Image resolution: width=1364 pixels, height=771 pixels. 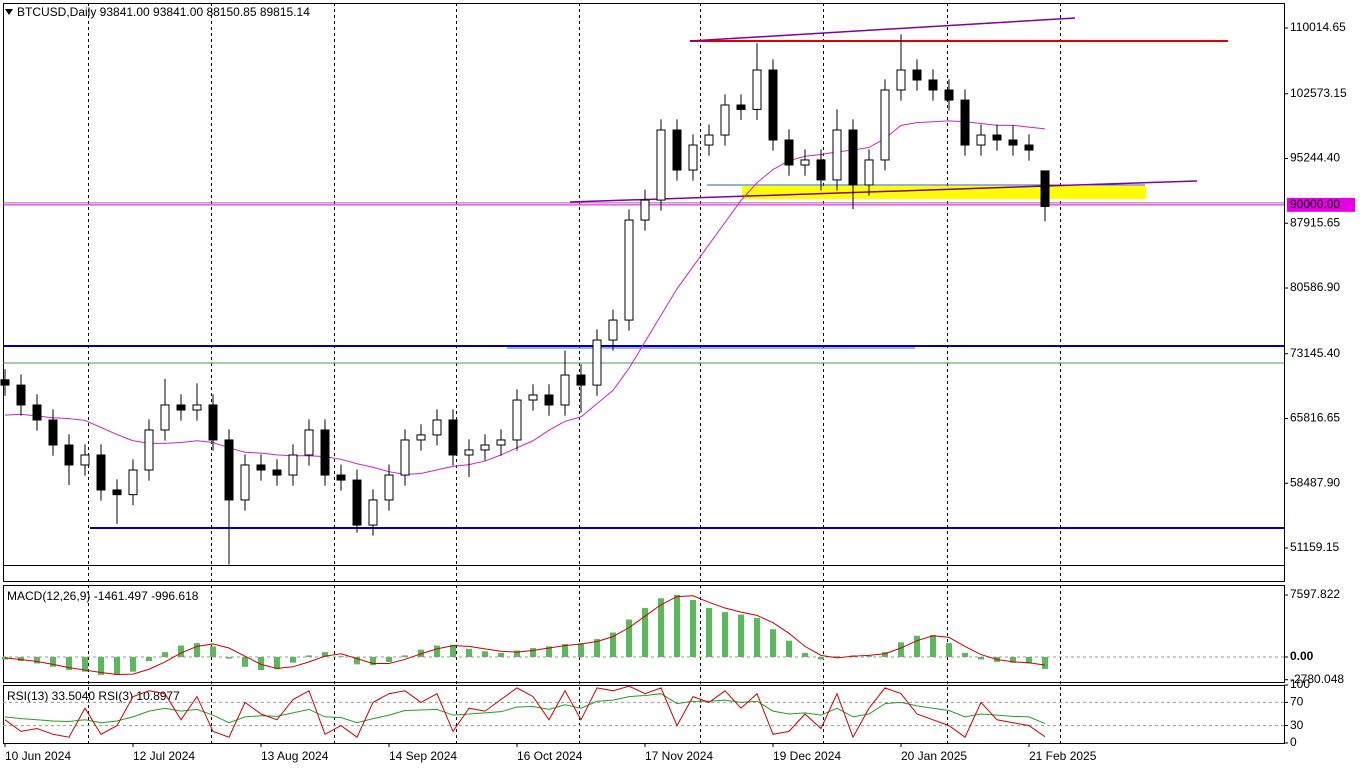 What do you see at coordinates (1315, 158) in the screenshot?
I see `y-tick-label: 95244.40` at bounding box center [1315, 158].